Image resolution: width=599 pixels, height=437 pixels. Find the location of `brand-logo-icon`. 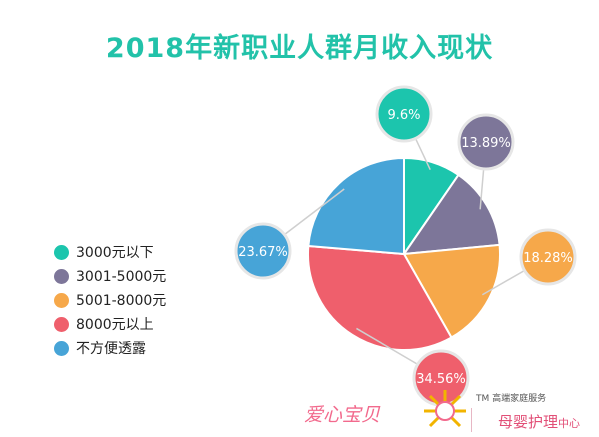

brand-logo-icon is located at coordinates (445, 409).